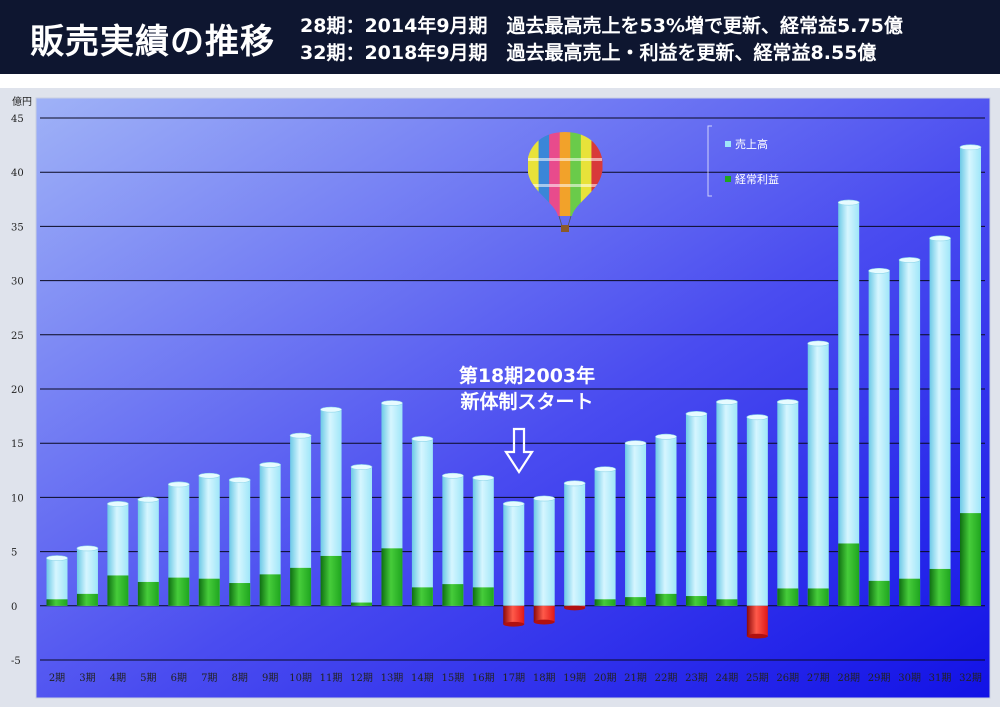  Describe the element at coordinates (848, 678) in the screenshot. I see `x-tick-label: 28期` at that location.